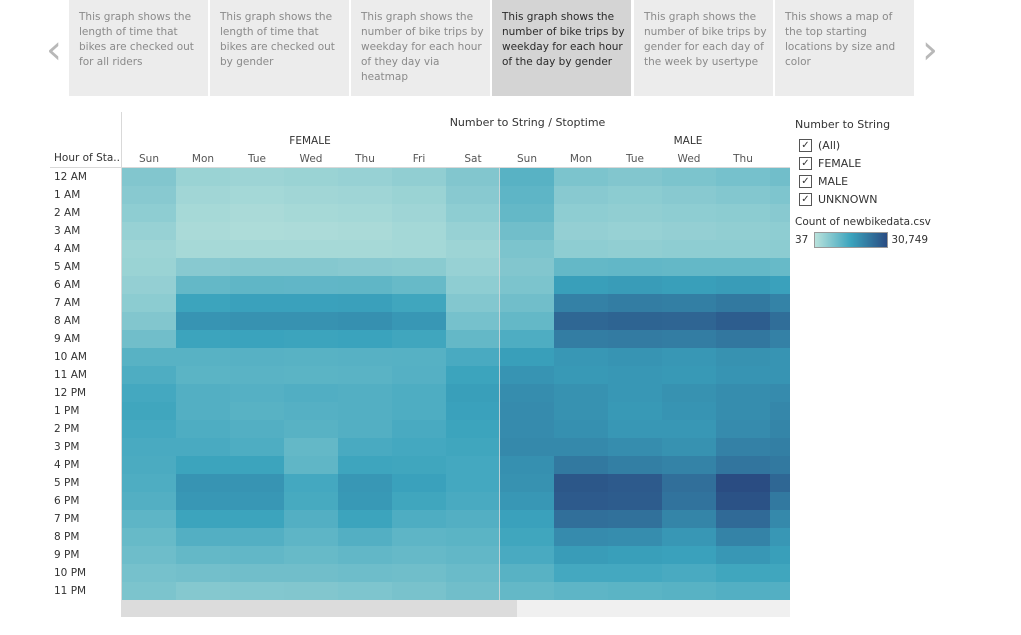  Describe the element at coordinates (930, 50) in the screenshot. I see `chevron-right-icon: ›` at that location.